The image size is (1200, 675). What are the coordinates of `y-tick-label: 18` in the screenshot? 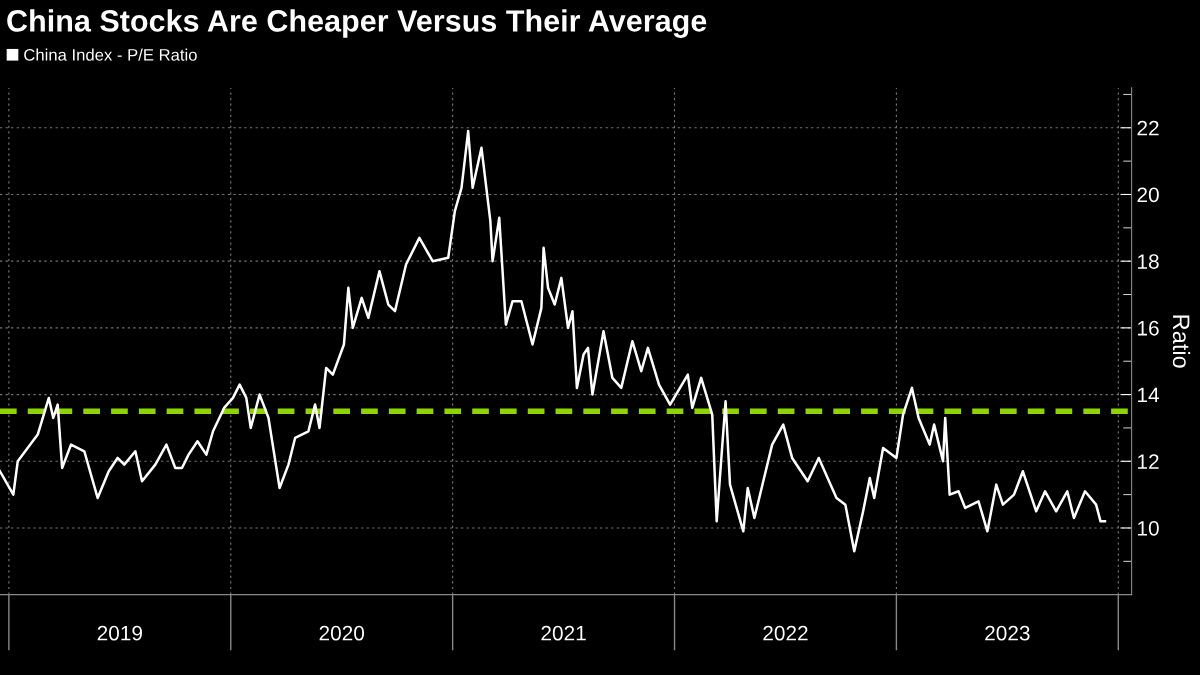 It's located at (1148, 261).